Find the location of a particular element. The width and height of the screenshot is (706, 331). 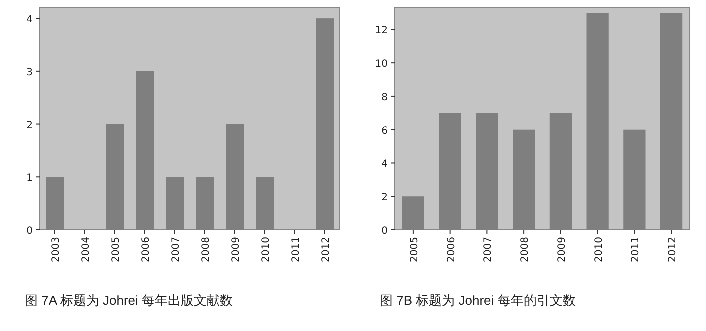

y-tick-label: 8 is located at coordinates (385, 98).